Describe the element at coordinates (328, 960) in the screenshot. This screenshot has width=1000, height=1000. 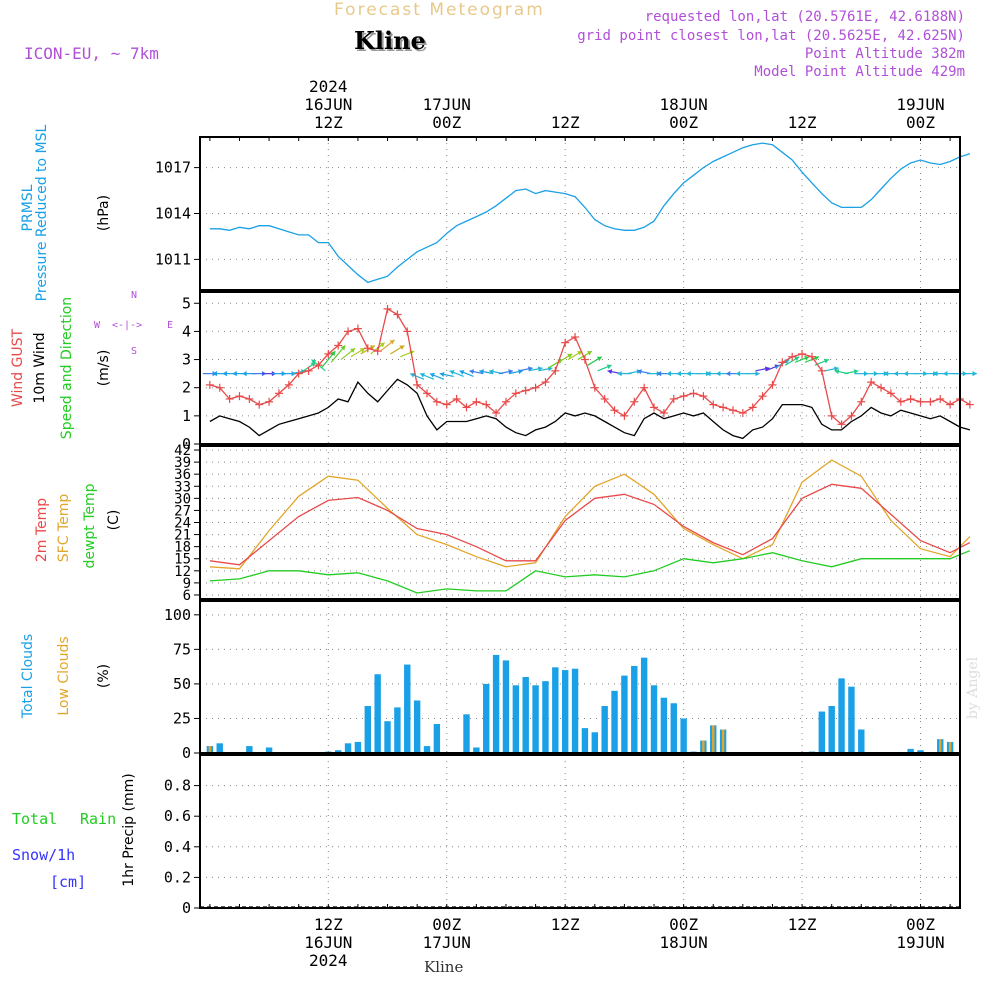
I see `time-label-bottom: 2024` at that location.